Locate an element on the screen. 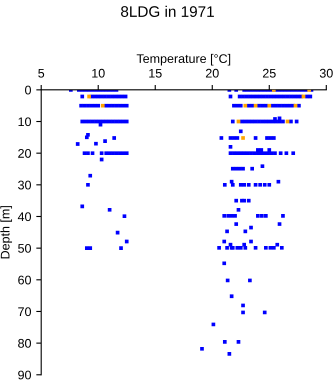 The image size is (335, 384). x-tick-label: 25 is located at coordinates (269, 73).